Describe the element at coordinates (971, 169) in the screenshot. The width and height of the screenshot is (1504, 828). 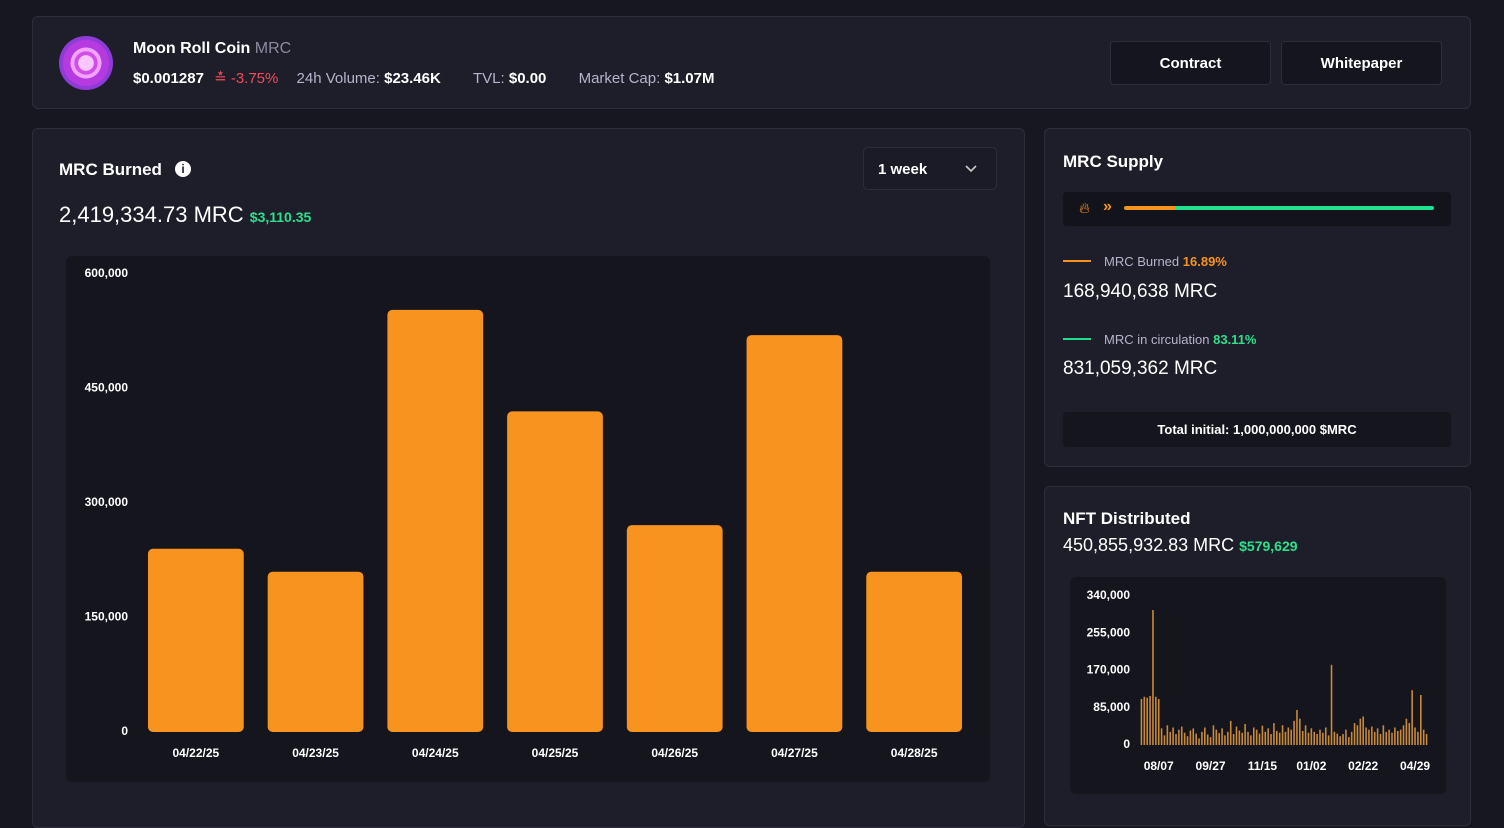
I see `chevron` at that location.